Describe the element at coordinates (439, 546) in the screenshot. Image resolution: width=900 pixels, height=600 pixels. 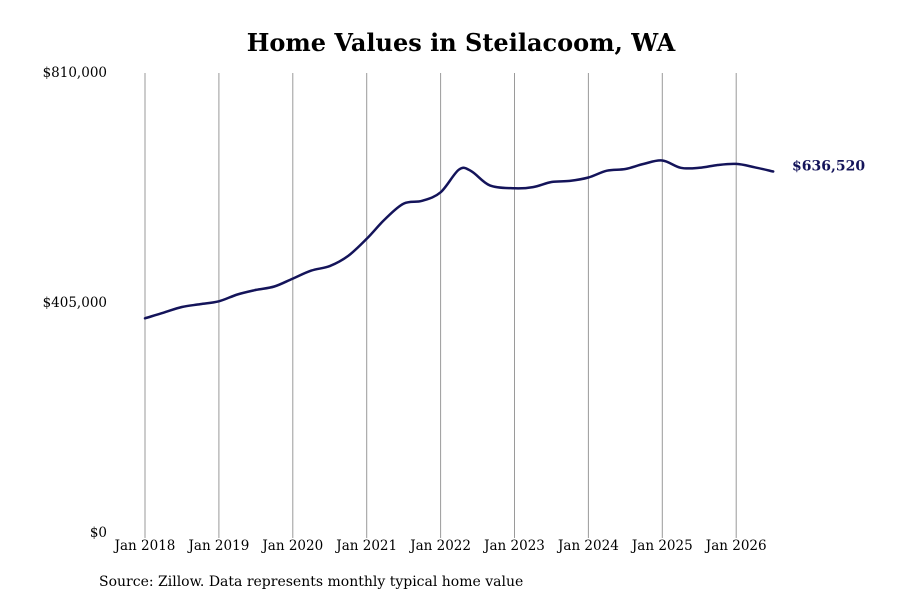
I see `x-tick-label: Jan 2022` at that location.